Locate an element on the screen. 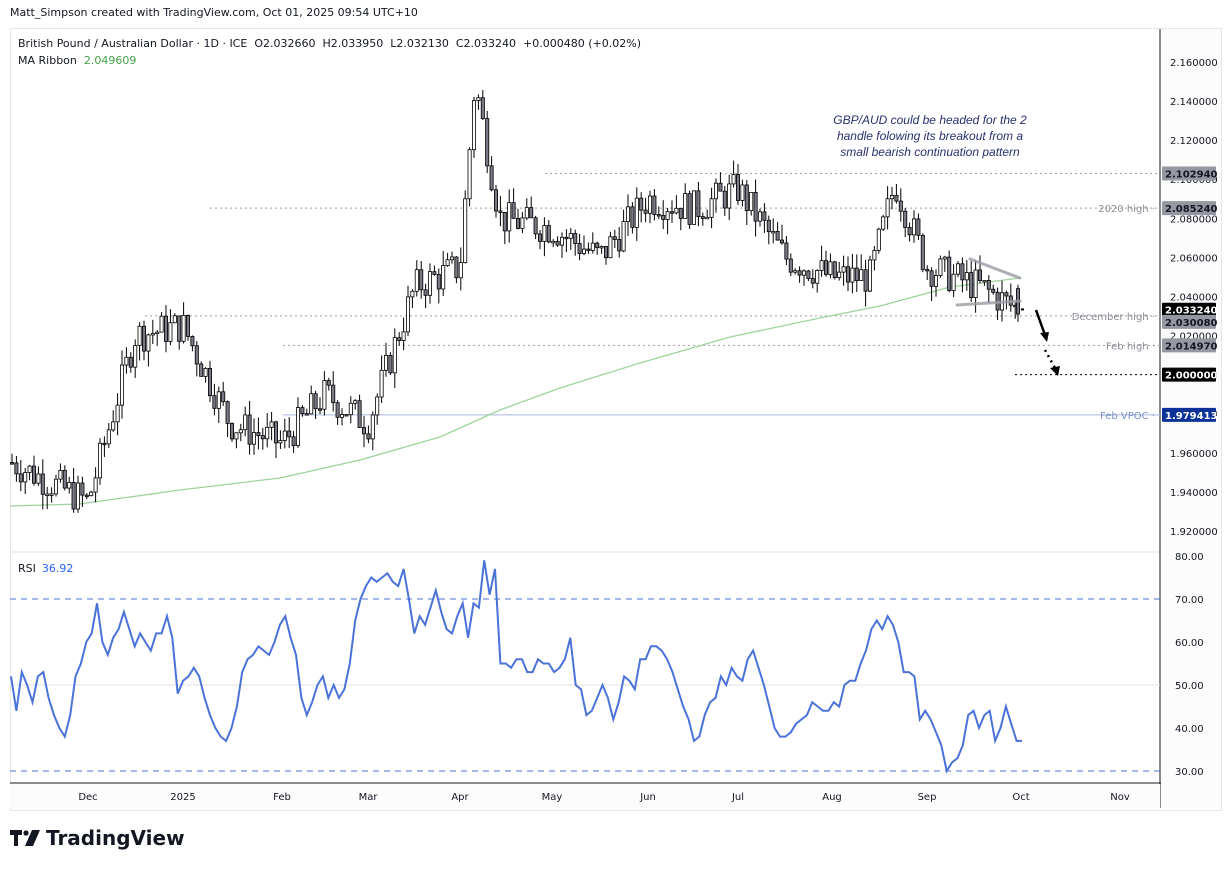 This screenshot has height=869, width=1229. svg-text: 2.020000 is located at coordinates (1194, 337).